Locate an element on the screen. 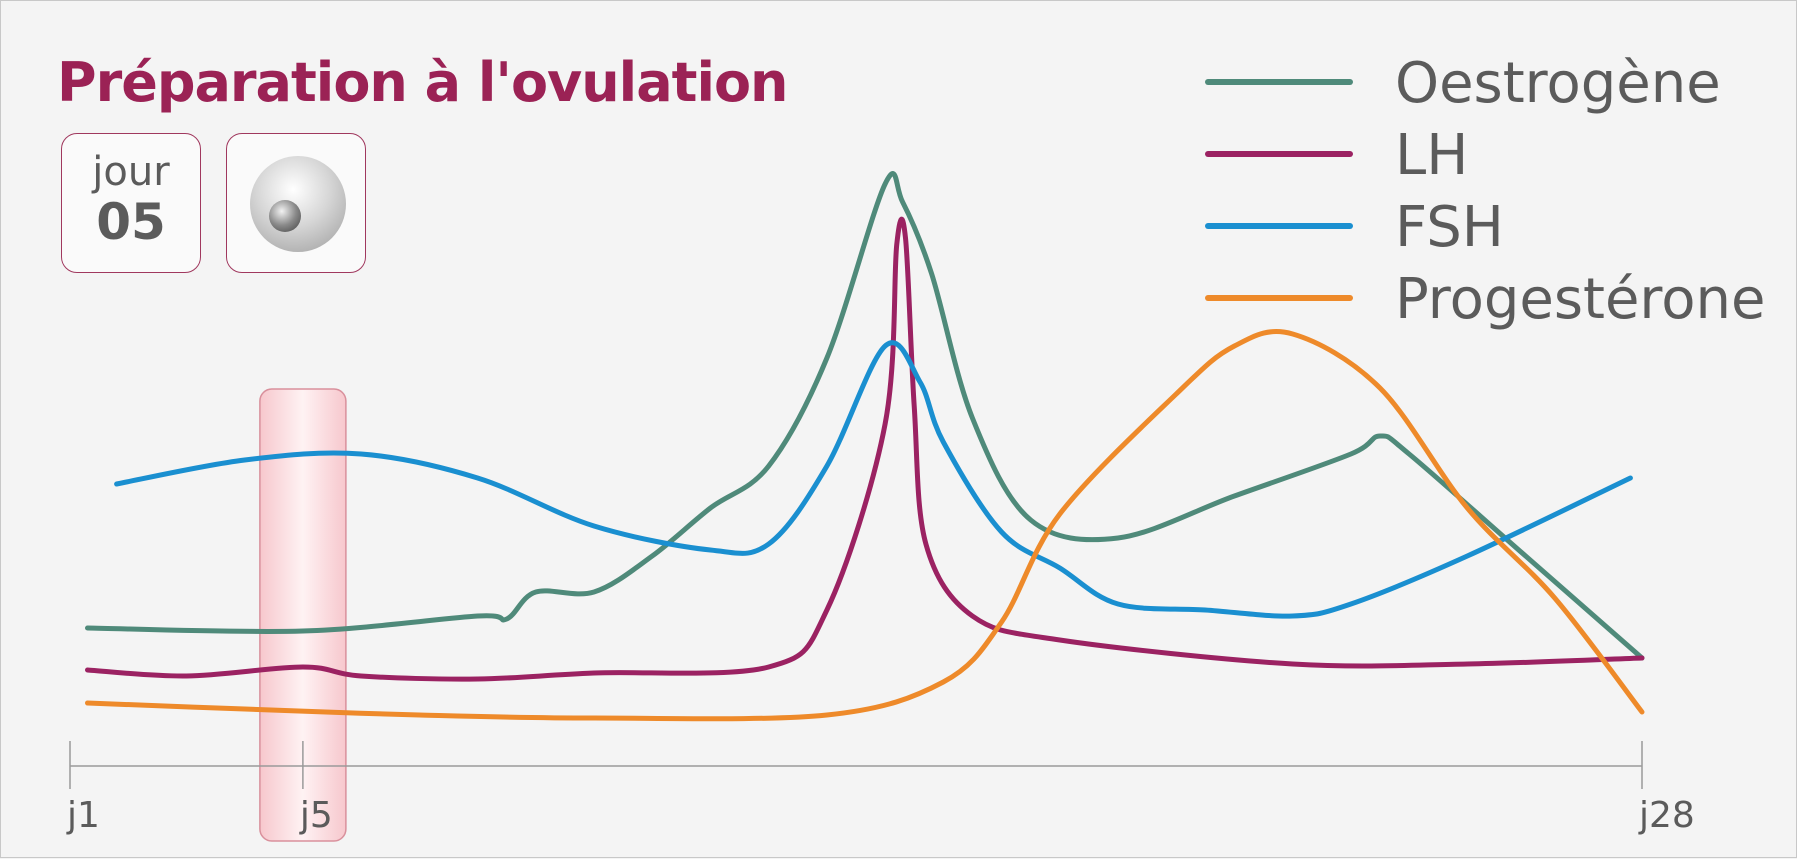  ovum-cell-icon is located at coordinates (298, 204).